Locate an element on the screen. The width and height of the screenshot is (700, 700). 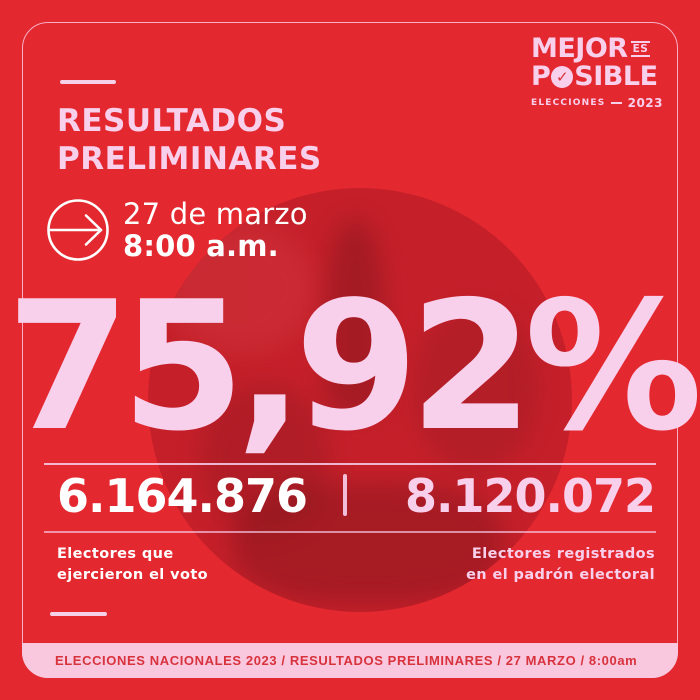
mejor-es-posible-logo: MEJOR ES P ✓ SIBLE ELECCIONES 2023 is located at coordinates (597, 71).